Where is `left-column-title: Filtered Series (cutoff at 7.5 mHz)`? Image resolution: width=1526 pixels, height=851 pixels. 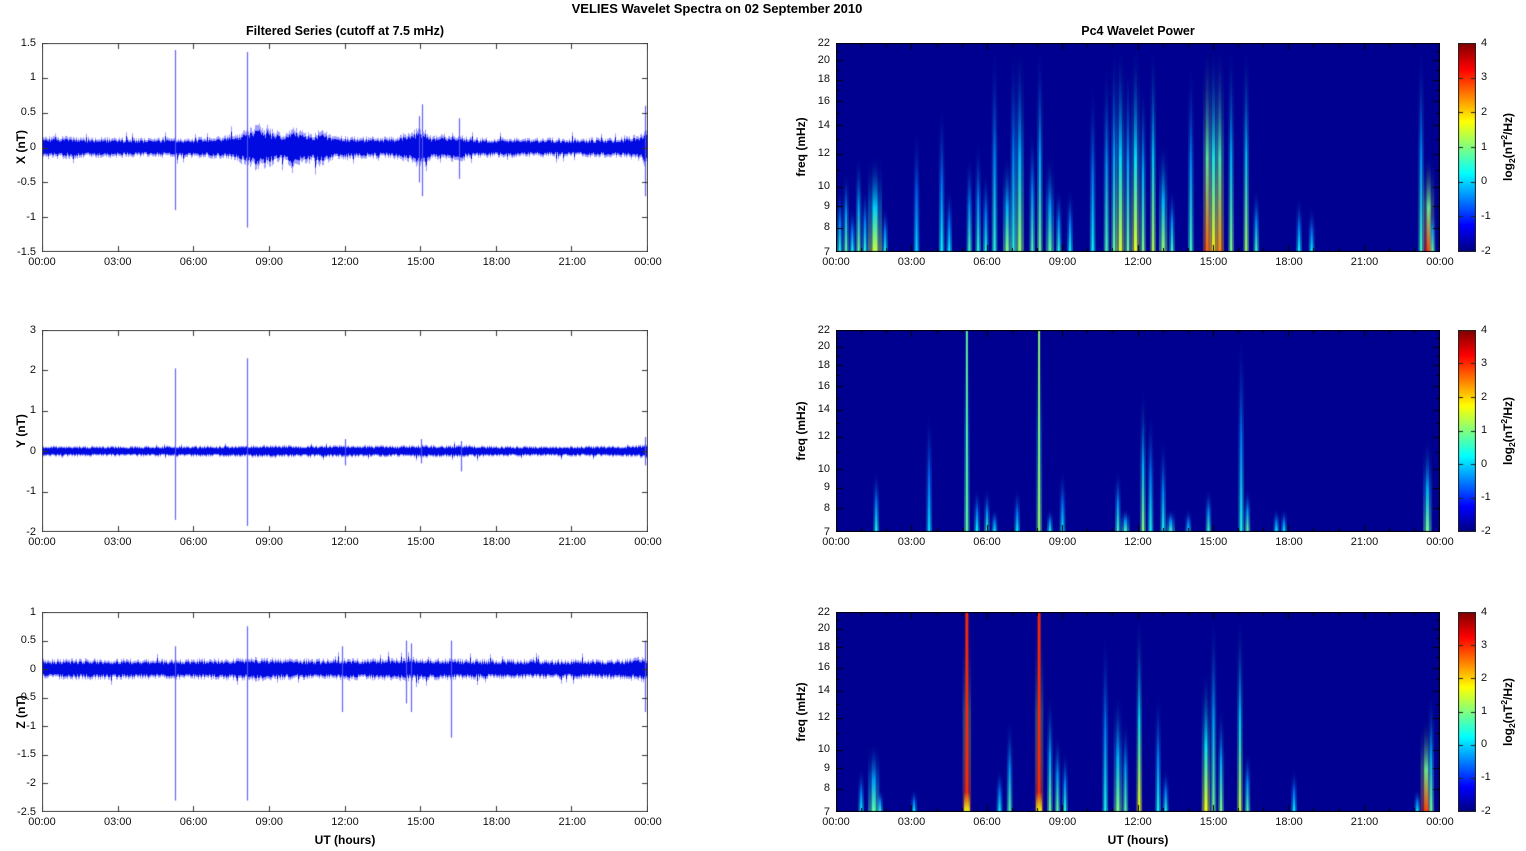 left-column-title: Filtered Series (cutoff at 7.5 mHz) is located at coordinates (345, 31).